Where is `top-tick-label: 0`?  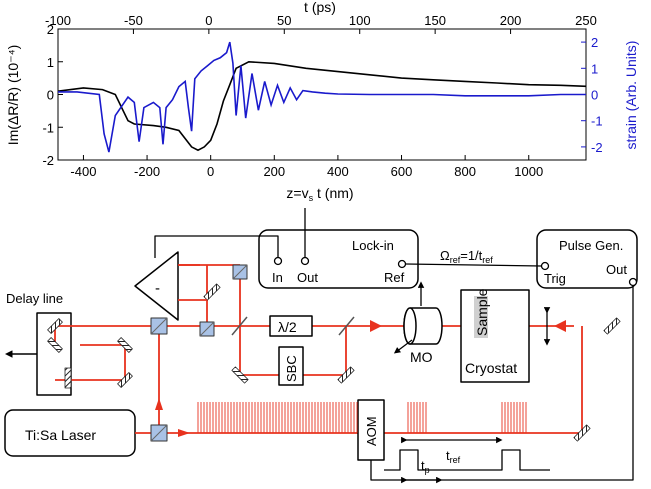 top-tick-label: 0 is located at coordinates (208, 20).